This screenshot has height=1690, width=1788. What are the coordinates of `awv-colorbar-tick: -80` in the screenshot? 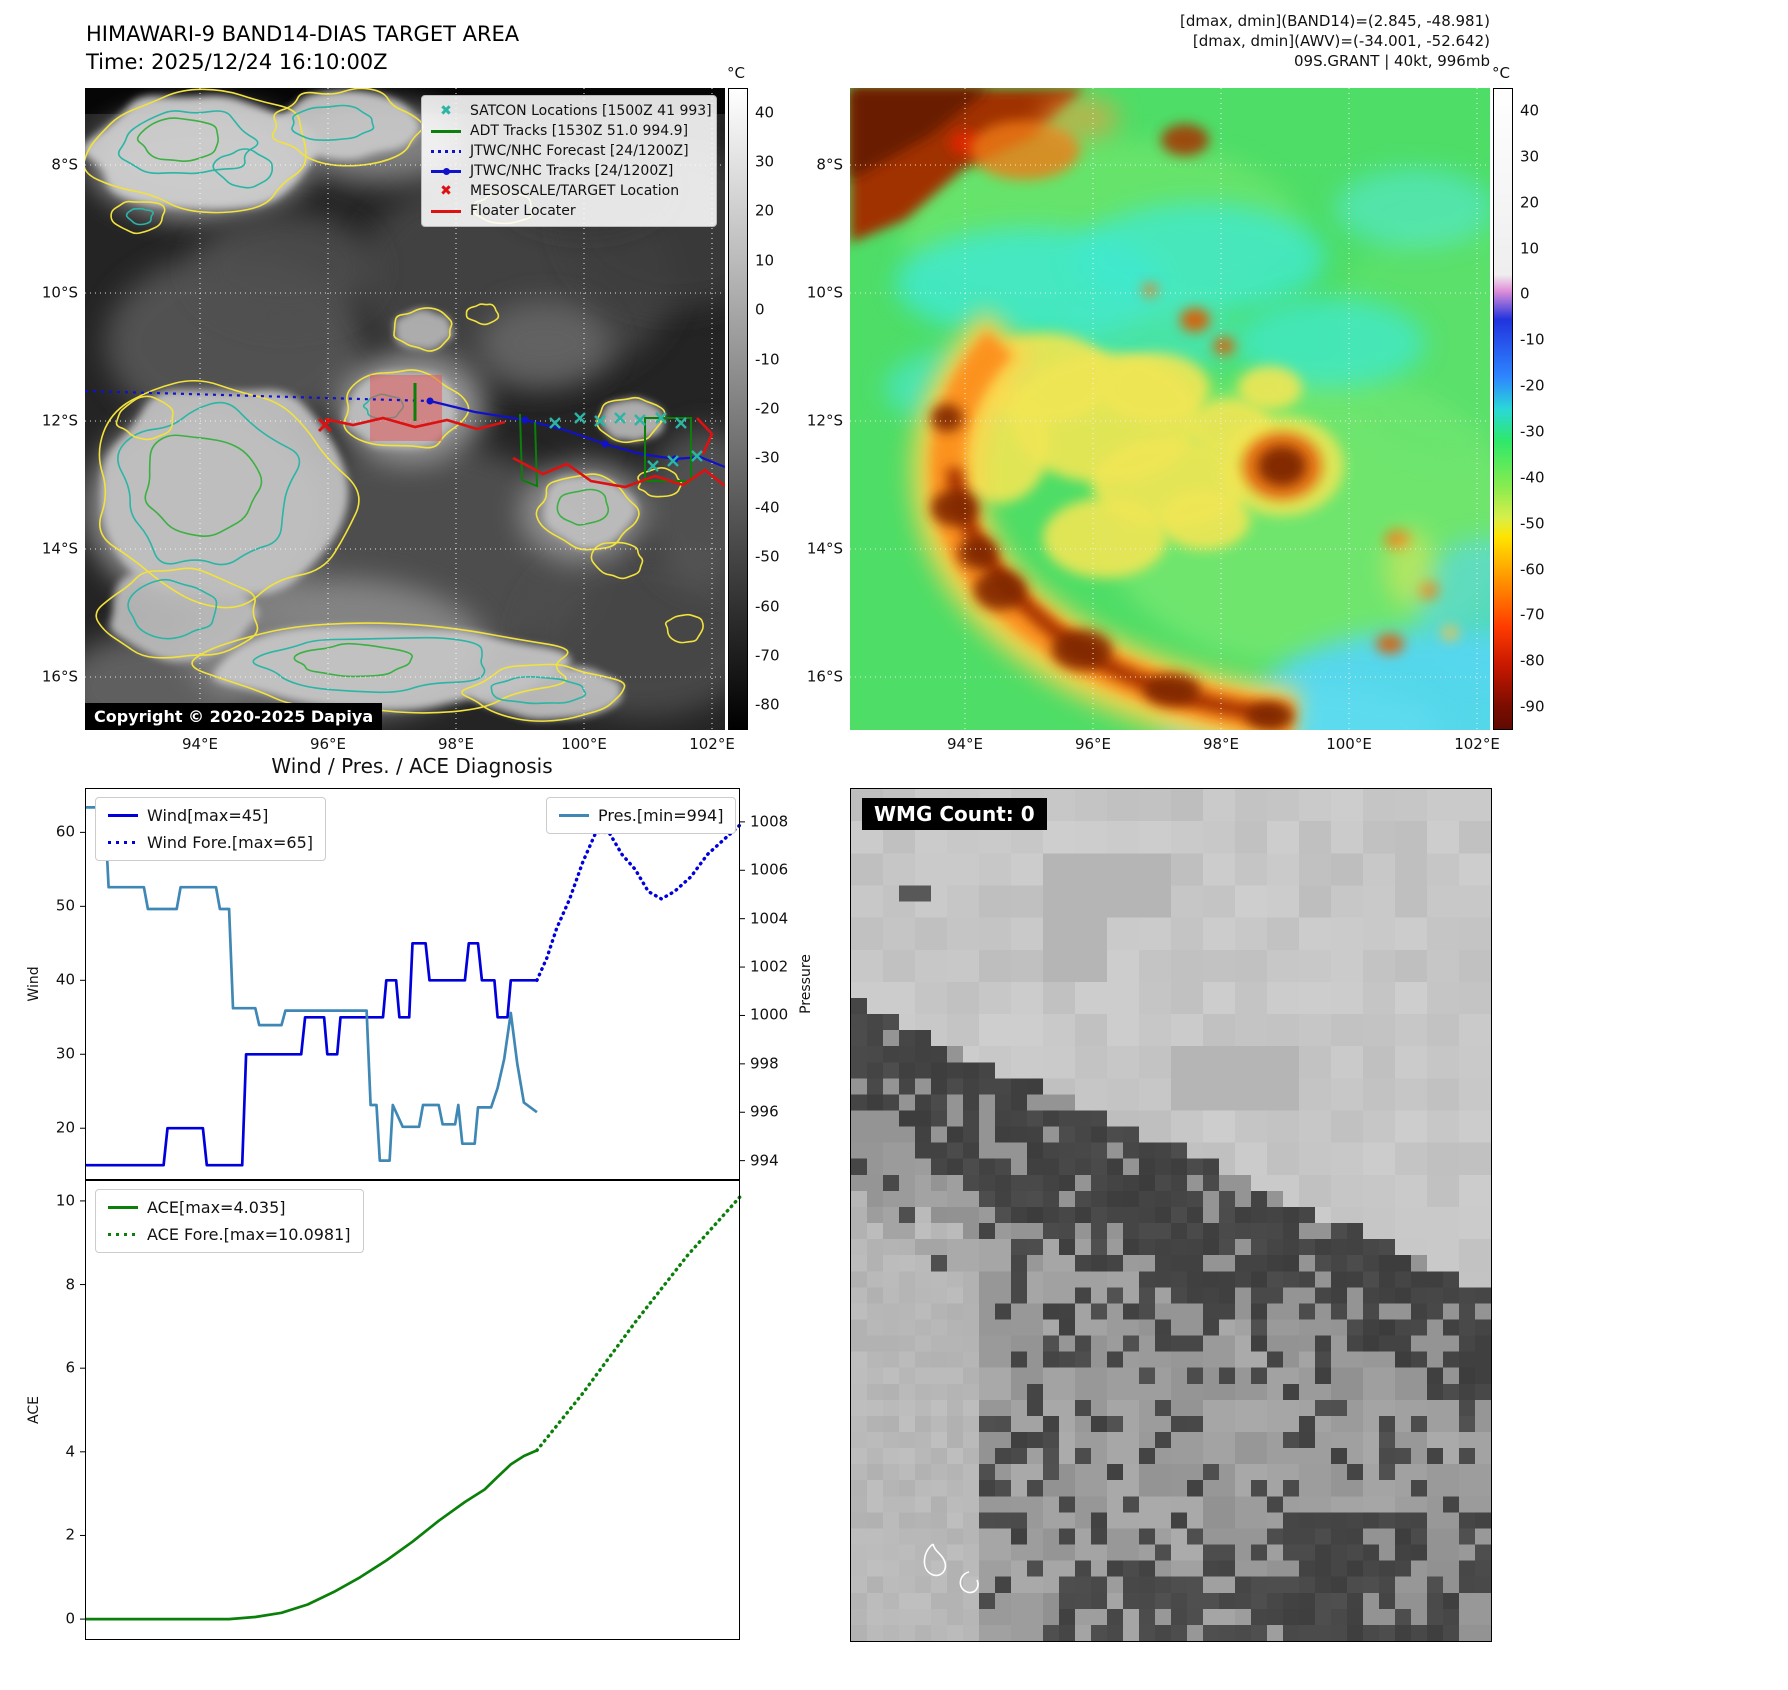 It's located at (1532, 660).